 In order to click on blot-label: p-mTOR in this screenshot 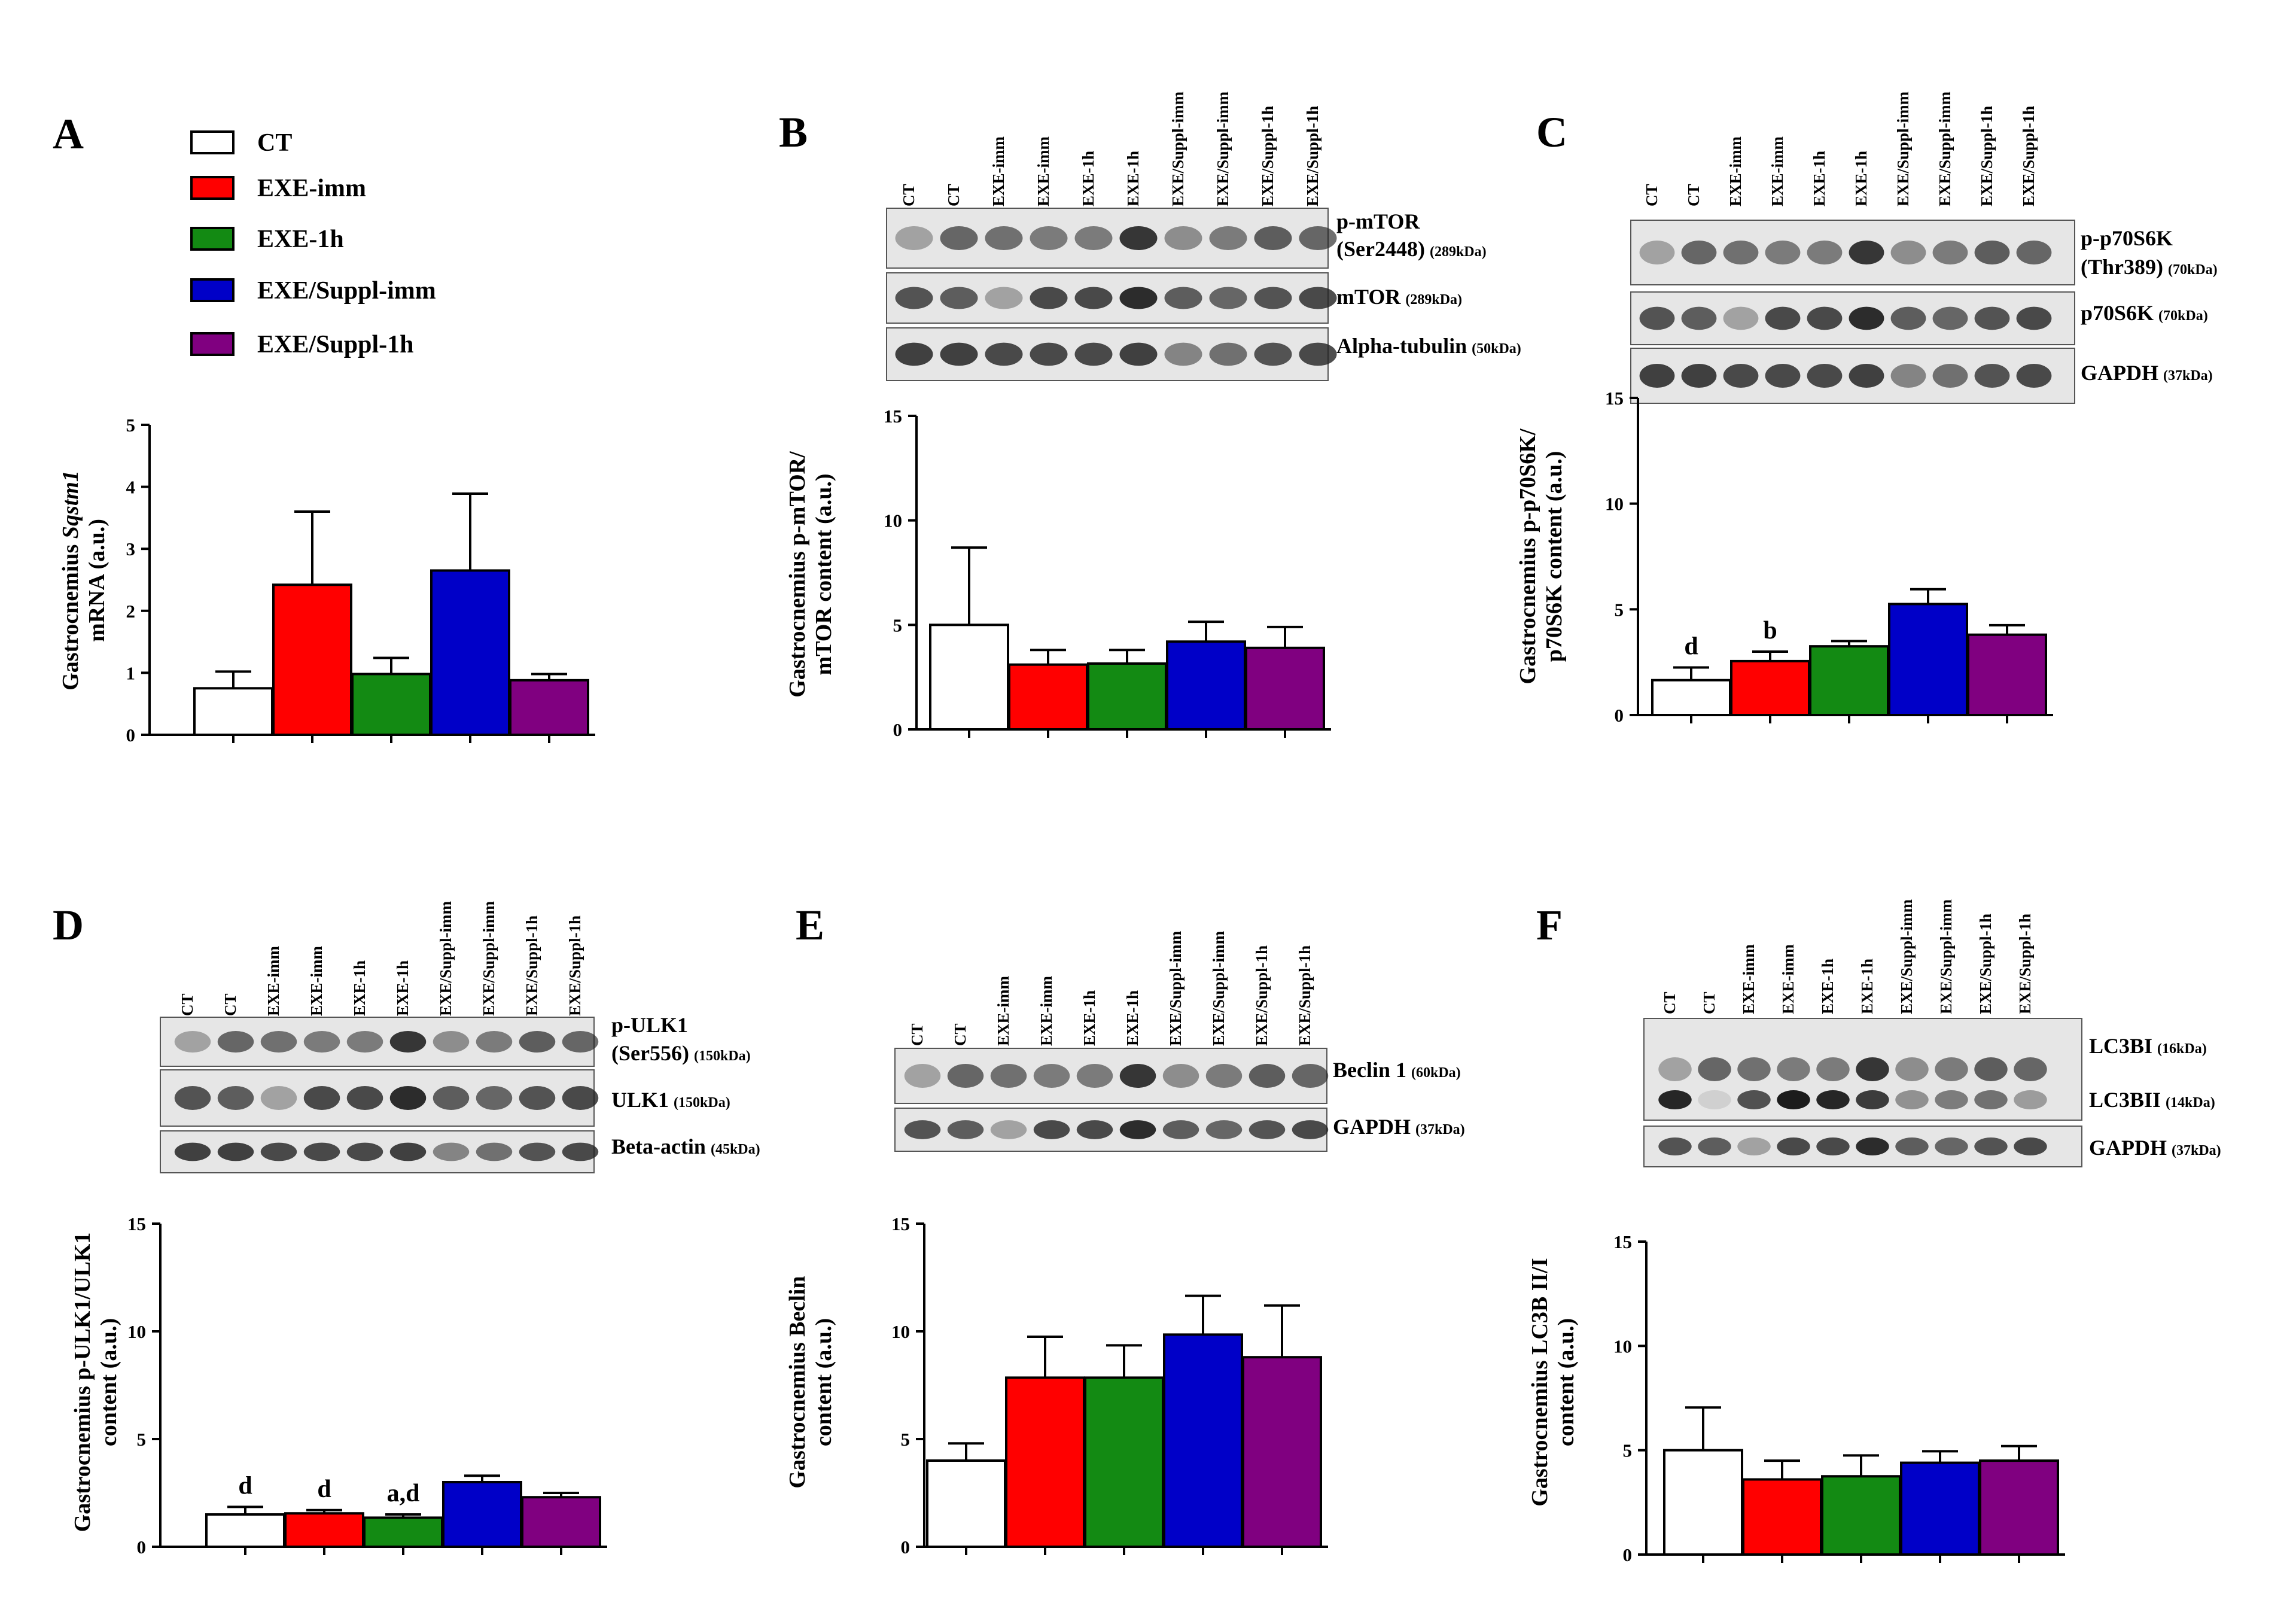, I will do `click(1378, 221)`.